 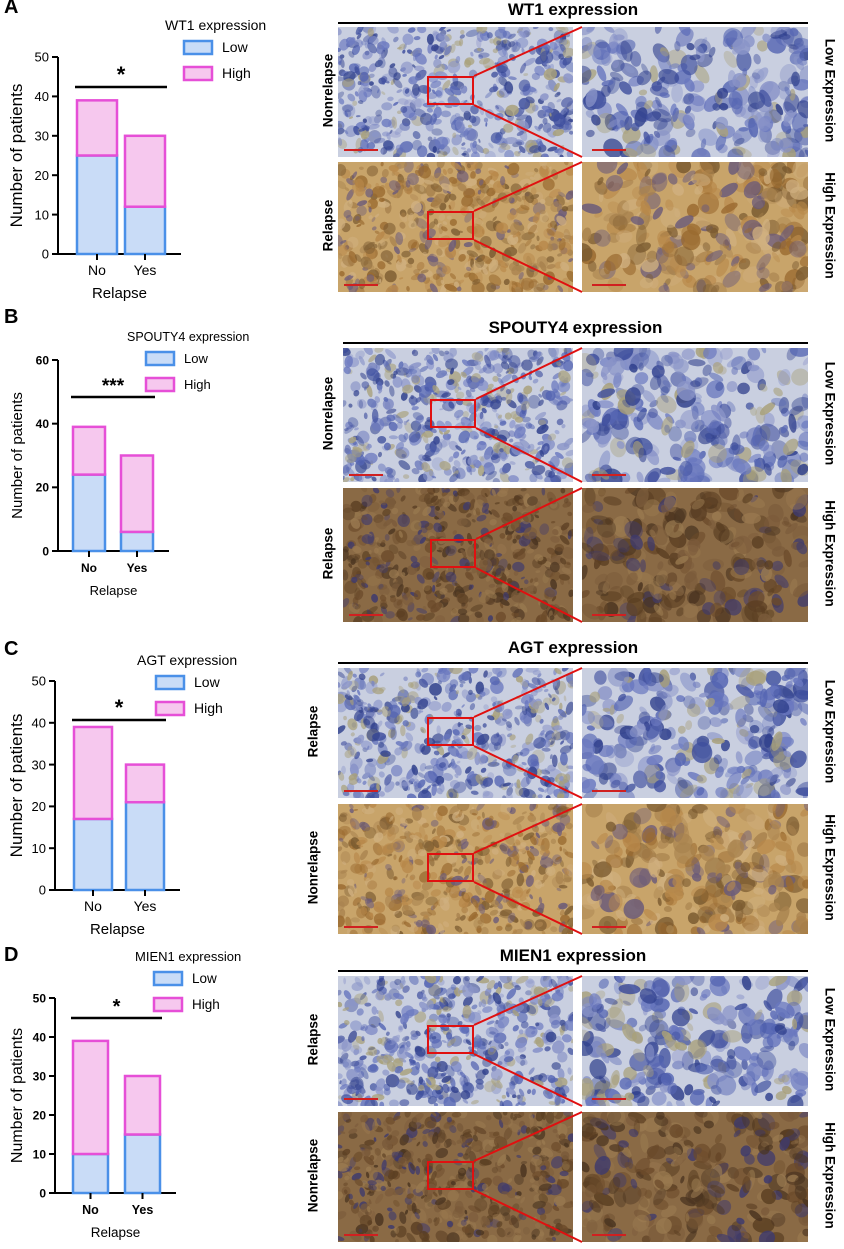 What do you see at coordinates (575, 327) in the screenshot?
I see `micrograph-title: SPOUTY4 expression` at bounding box center [575, 327].